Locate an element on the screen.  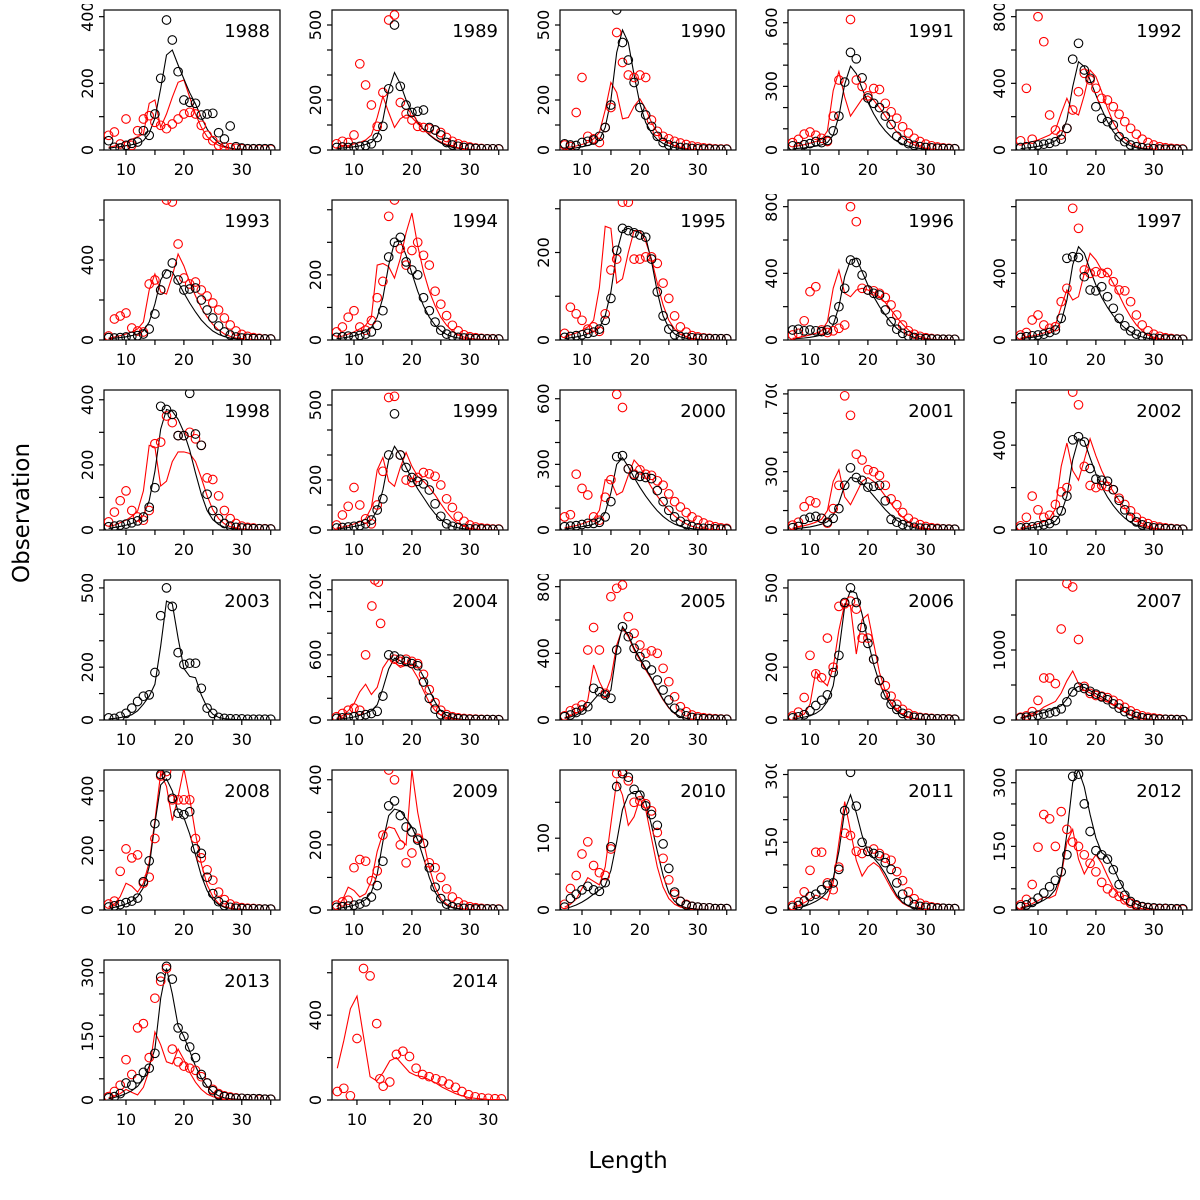
panel-cell-2008: 10 20 30 0 200 400 2008 is located at coordinates (172, 859).